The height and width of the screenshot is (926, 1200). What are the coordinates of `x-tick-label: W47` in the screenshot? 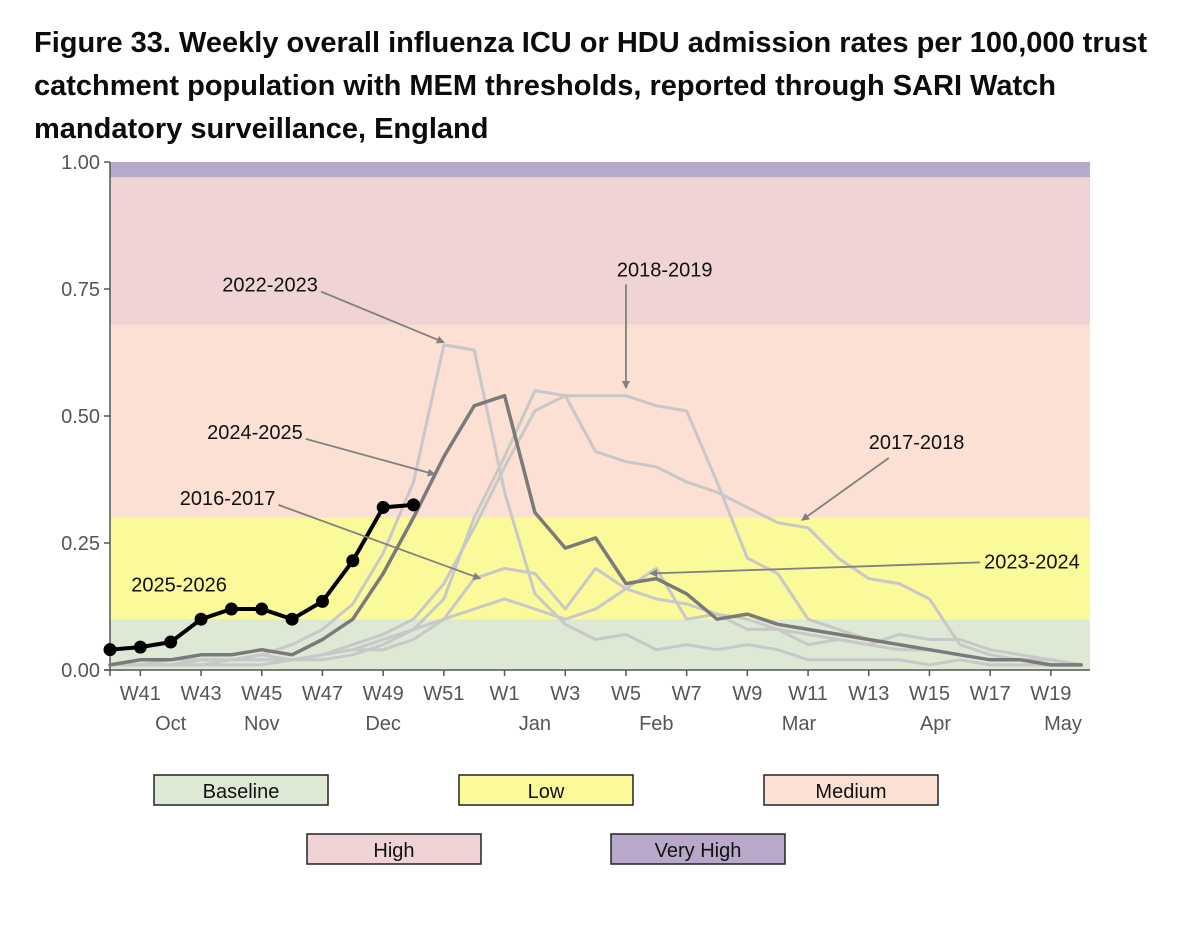 It's located at (322, 694).